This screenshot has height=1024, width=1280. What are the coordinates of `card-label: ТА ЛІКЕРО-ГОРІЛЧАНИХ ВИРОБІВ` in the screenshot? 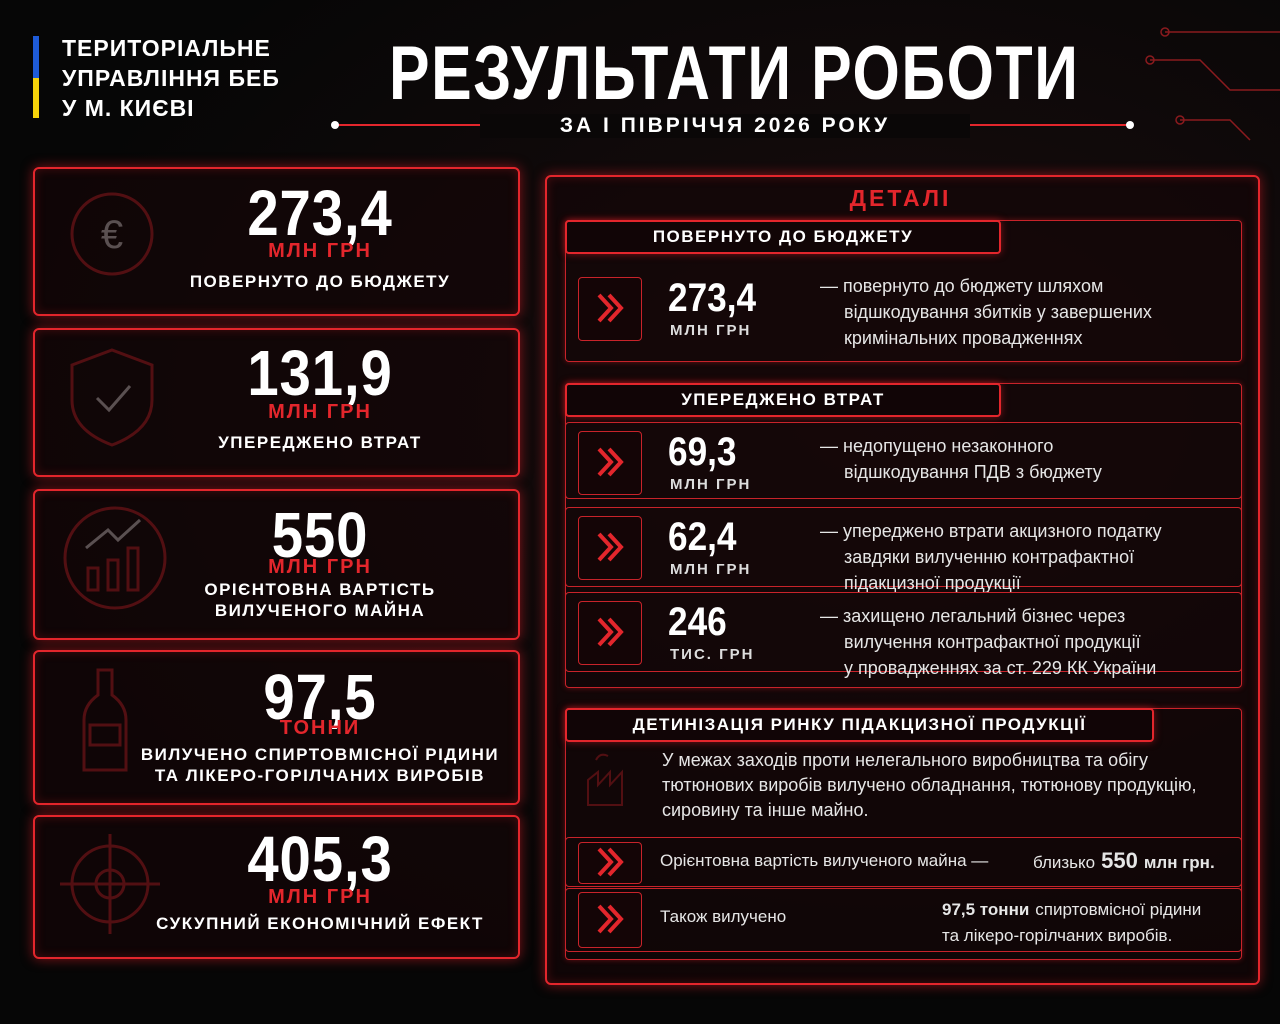 It's located at (320, 775).